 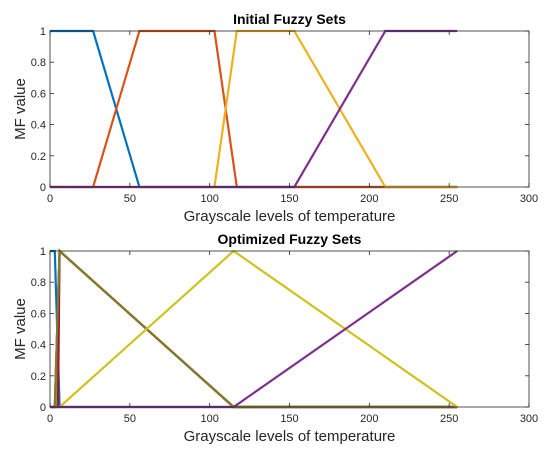 I want to click on chart-1-x-tick-label: 250, so click(x=449, y=199).